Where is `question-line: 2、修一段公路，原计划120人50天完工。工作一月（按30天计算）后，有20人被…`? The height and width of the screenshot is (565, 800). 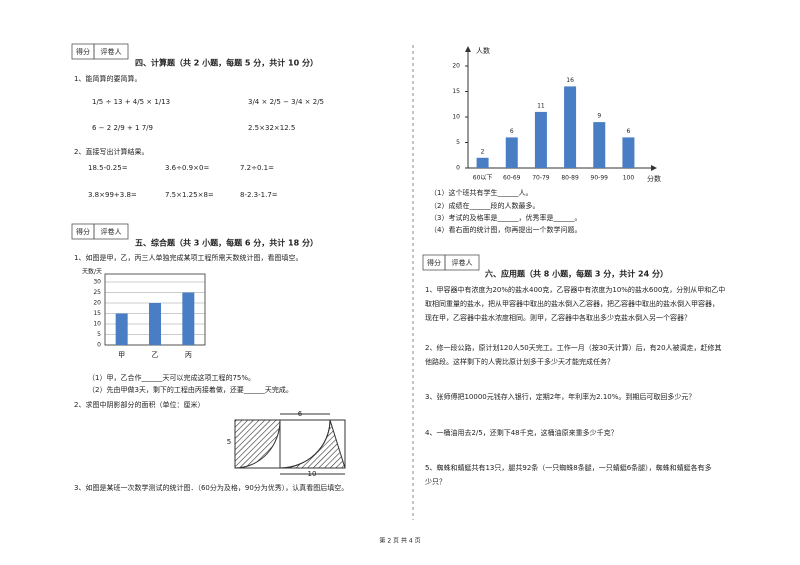
question-line: 2、修一段公路，原计划120人50天完工。工作一月（按30天计算）后，有20人被… is located at coordinates (573, 347).